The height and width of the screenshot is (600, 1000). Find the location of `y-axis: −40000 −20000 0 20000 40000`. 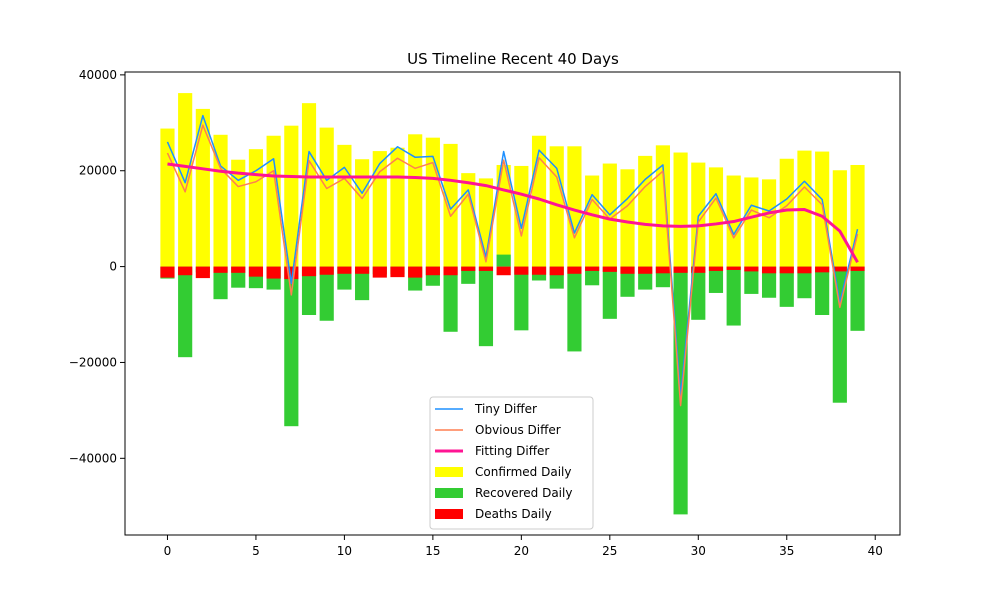

y-axis: −40000 −20000 0 20000 40000 is located at coordinates (97, 266).